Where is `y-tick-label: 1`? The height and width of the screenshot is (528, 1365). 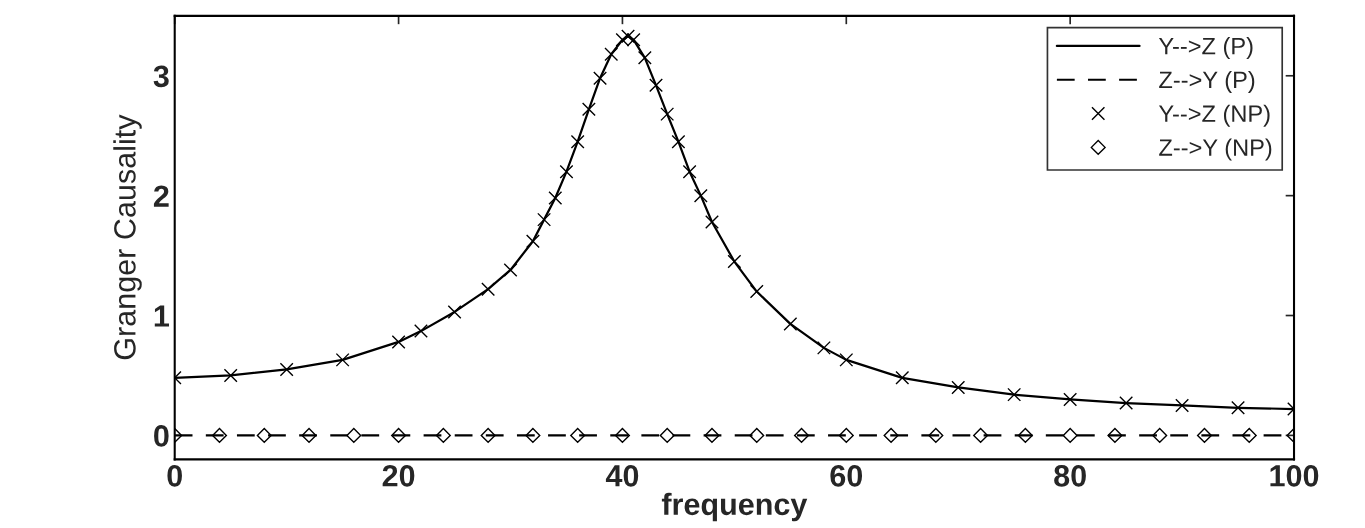
y-tick-label: 1 is located at coordinates (162, 316).